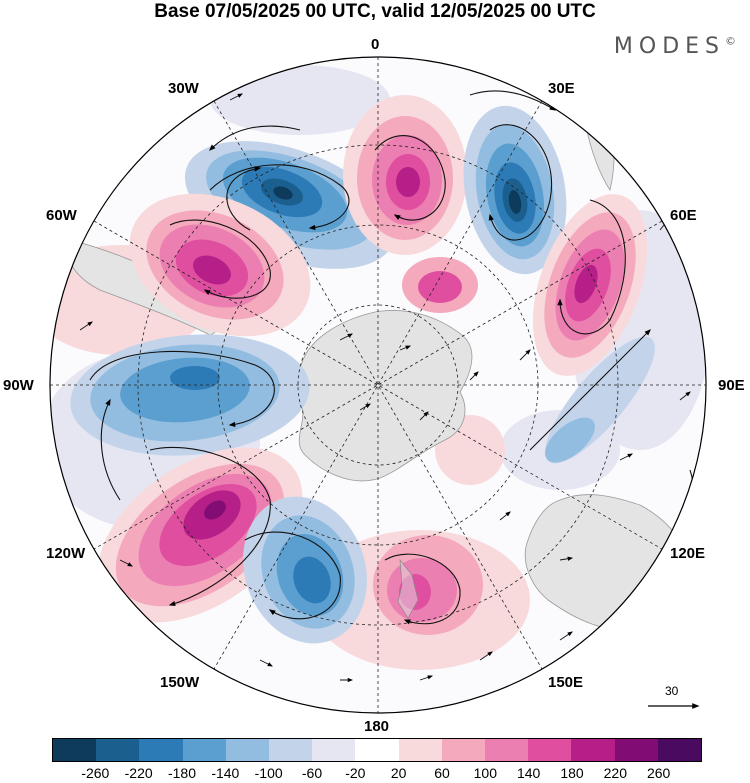 The height and width of the screenshot is (783, 750). What do you see at coordinates (683, 215) in the screenshot?
I see `lon-label-60e: 60E` at bounding box center [683, 215].